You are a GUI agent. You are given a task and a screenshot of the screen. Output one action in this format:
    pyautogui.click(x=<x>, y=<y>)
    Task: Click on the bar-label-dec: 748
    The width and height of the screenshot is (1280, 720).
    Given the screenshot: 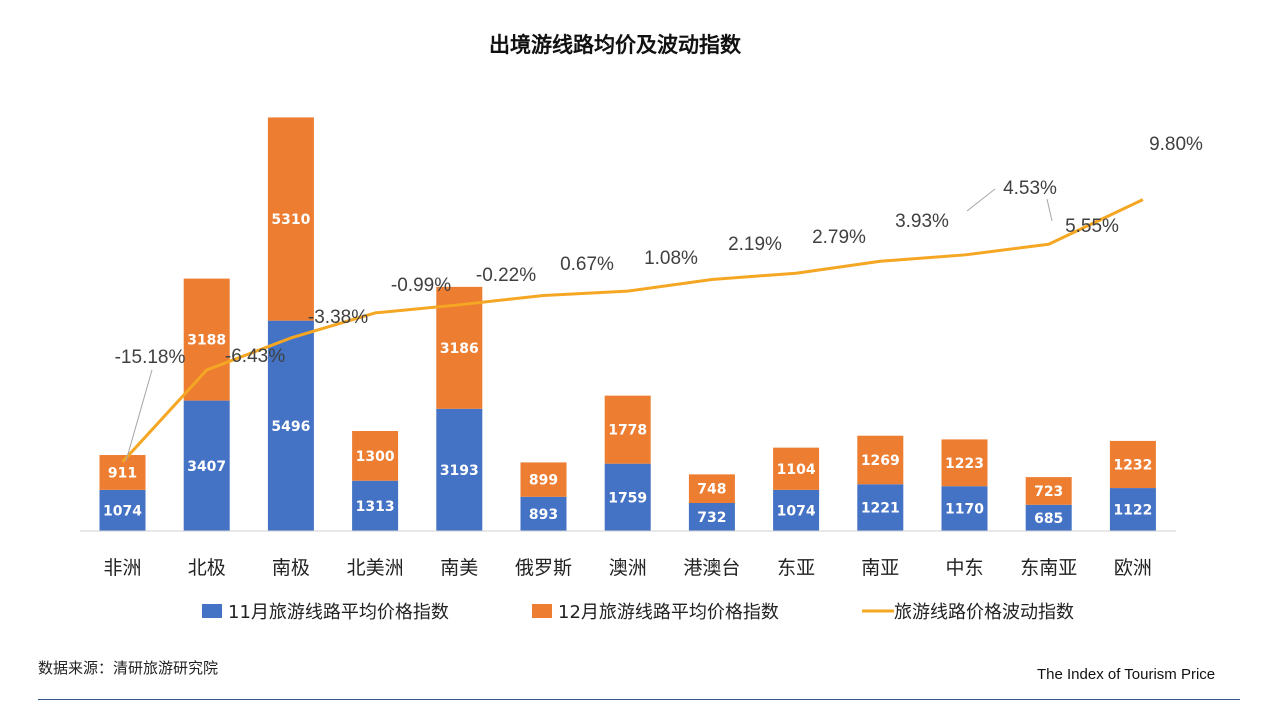 What is the action you would take?
    pyautogui.click(x=711, y=490)
    